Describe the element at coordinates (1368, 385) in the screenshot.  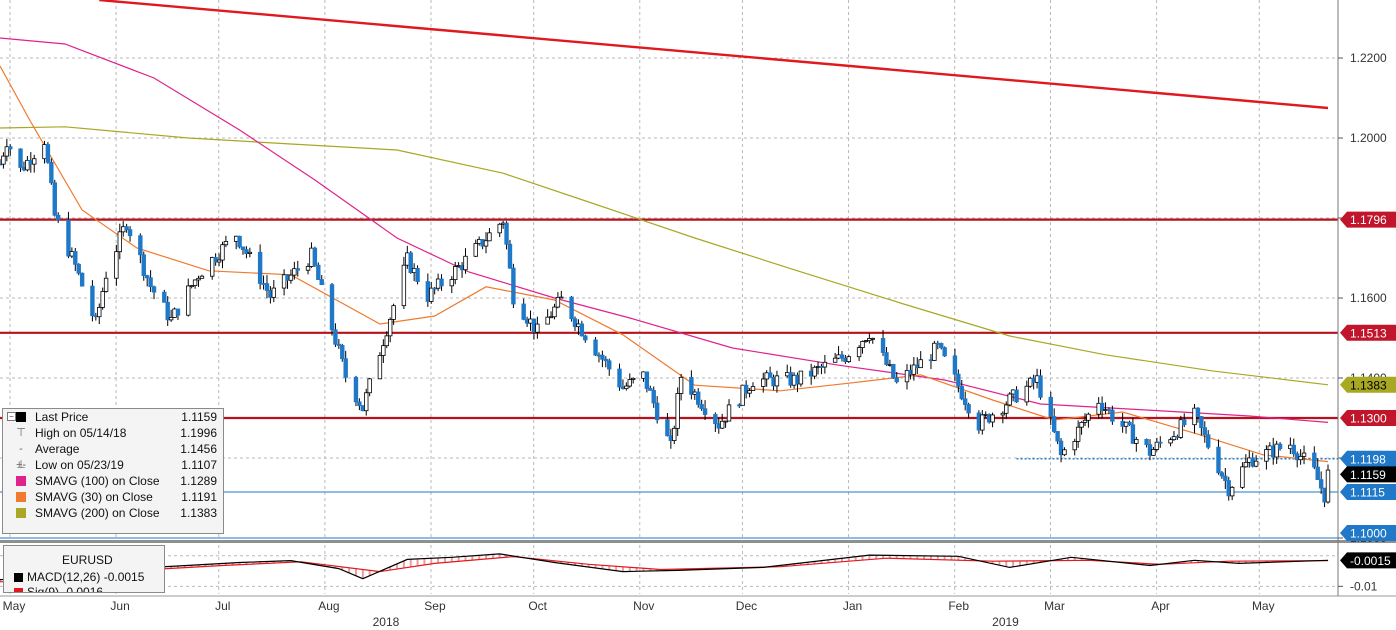
I see `price-tag-label: 1.1383` at that location.